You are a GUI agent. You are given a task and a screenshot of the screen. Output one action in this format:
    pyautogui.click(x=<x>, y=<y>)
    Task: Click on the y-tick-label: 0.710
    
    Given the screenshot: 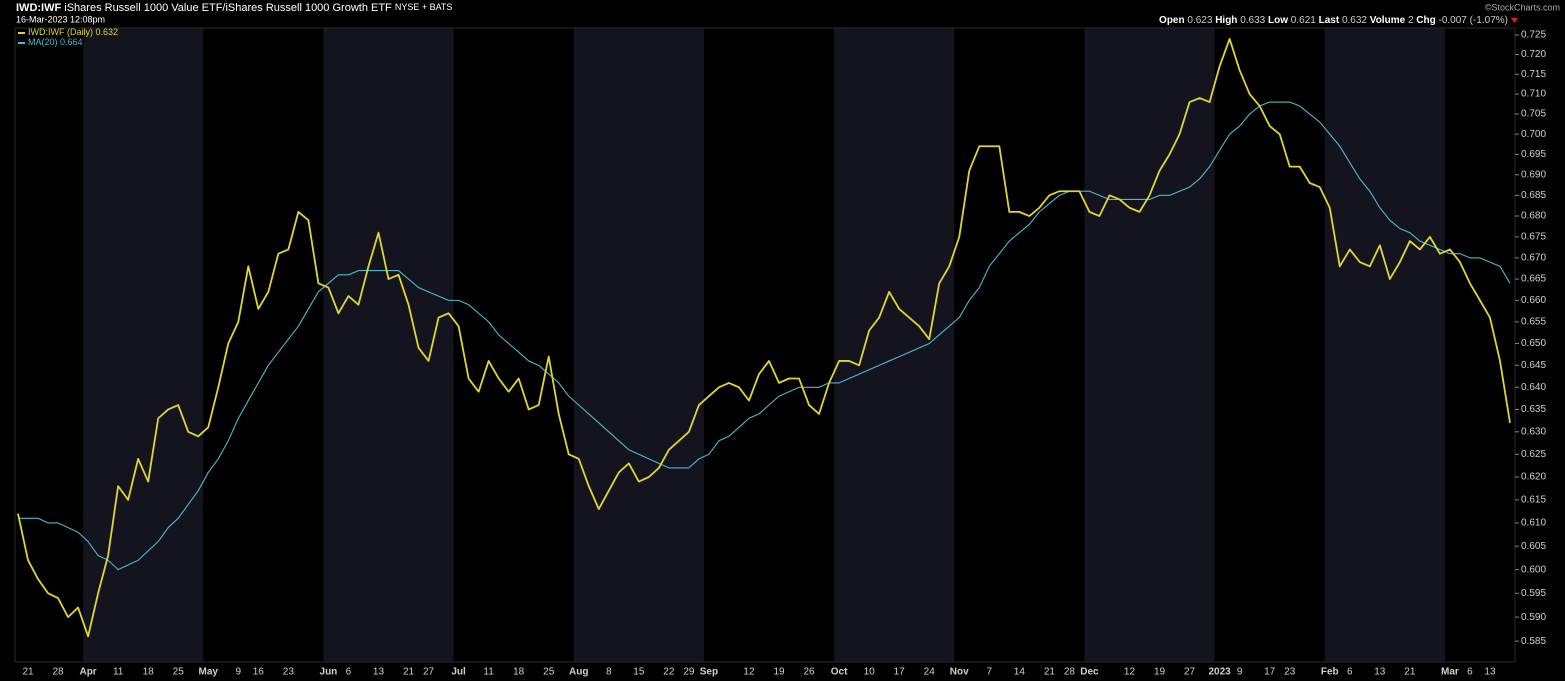 What is the action you would take?
    pyautogui.click(x=1533, y=94)
    